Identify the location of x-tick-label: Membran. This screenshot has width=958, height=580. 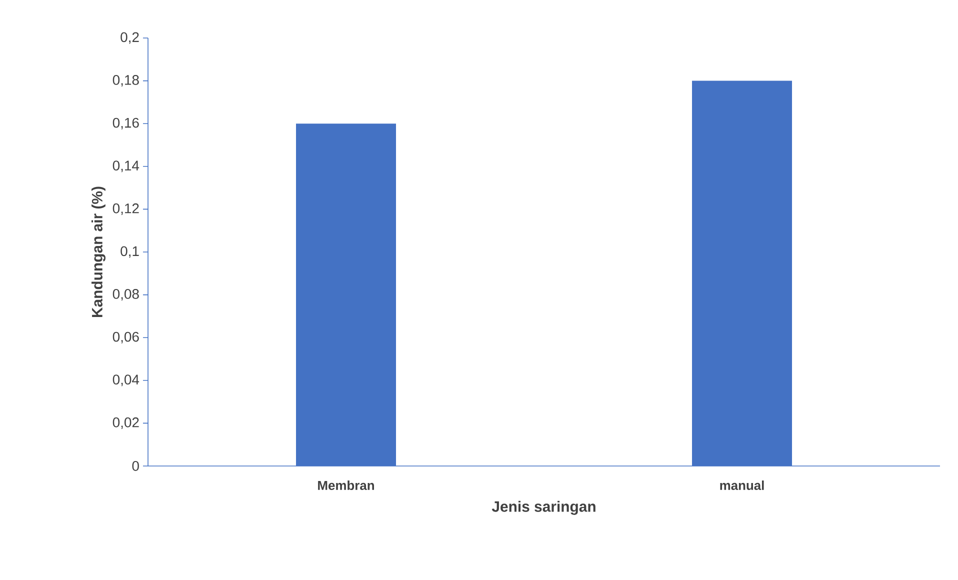
(346, 485).